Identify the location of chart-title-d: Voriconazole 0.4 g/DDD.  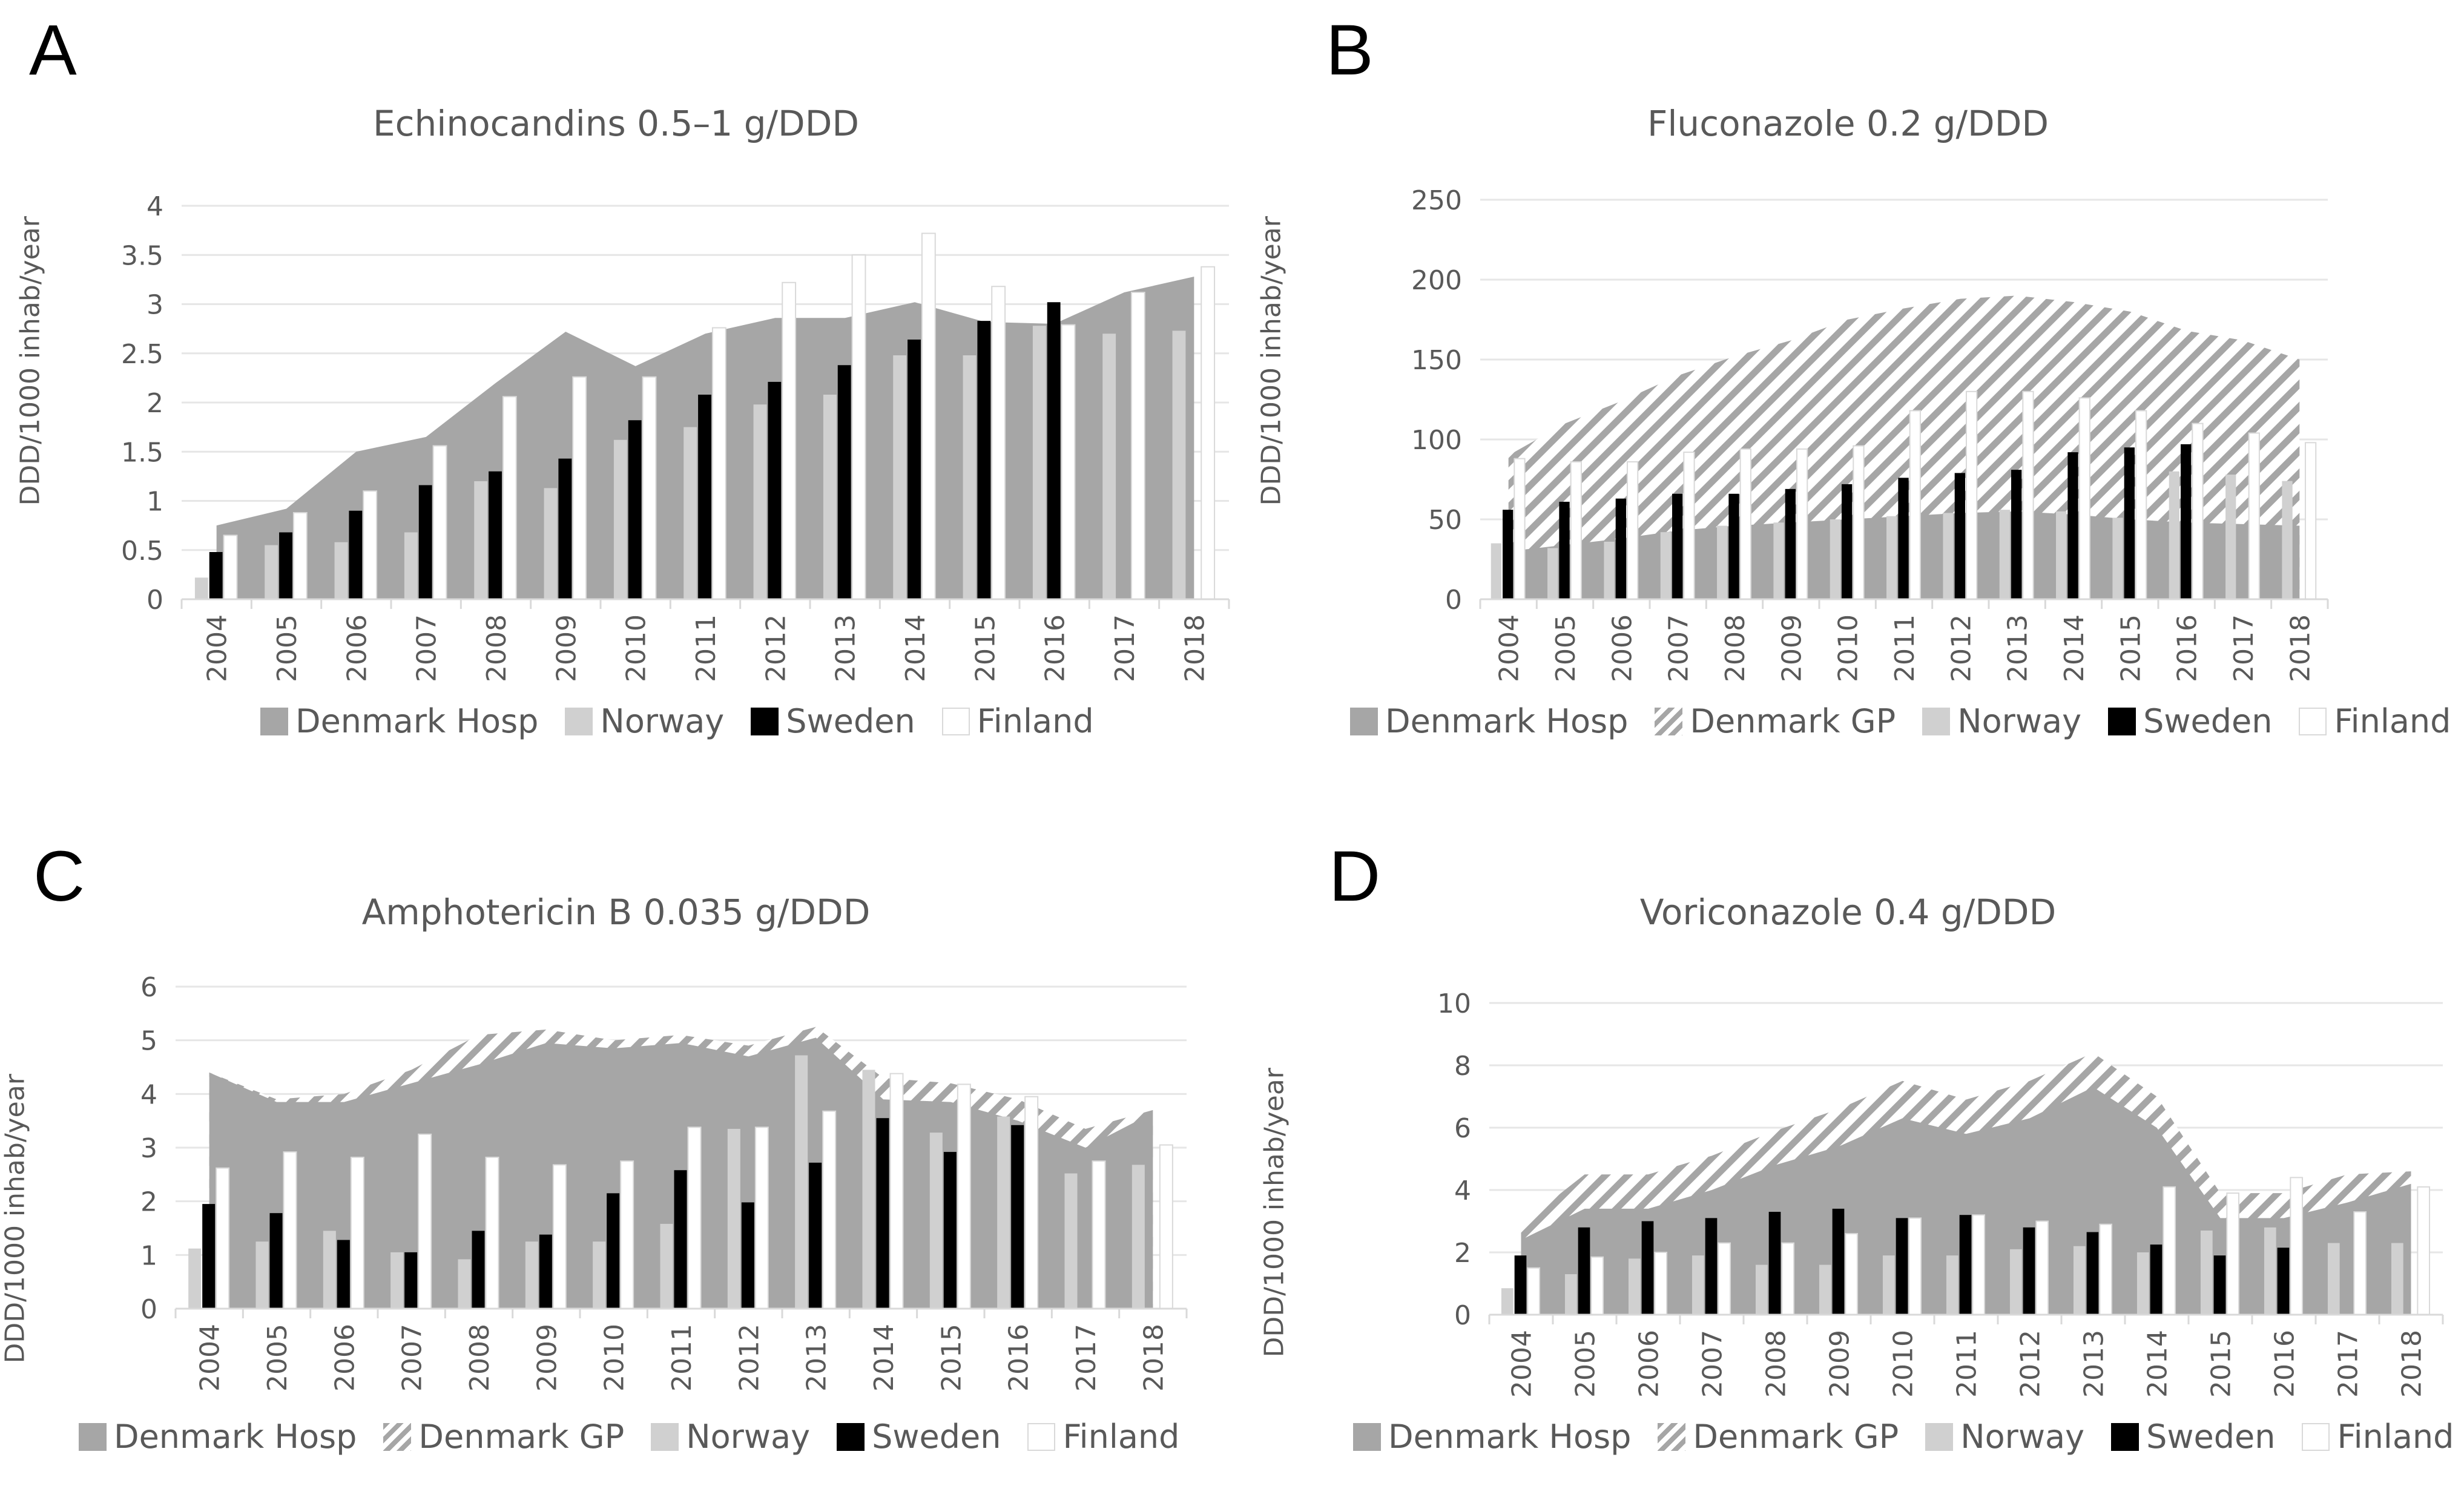
(1848, 912).